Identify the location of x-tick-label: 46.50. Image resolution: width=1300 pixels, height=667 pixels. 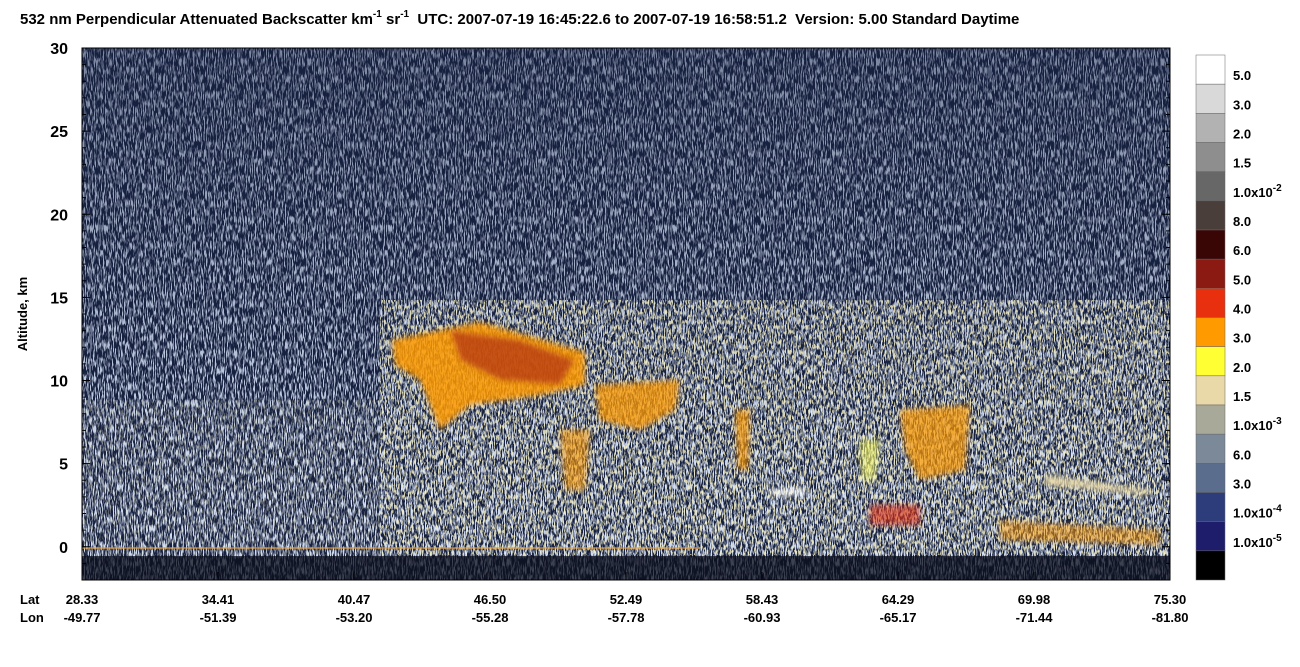
(490, 599).